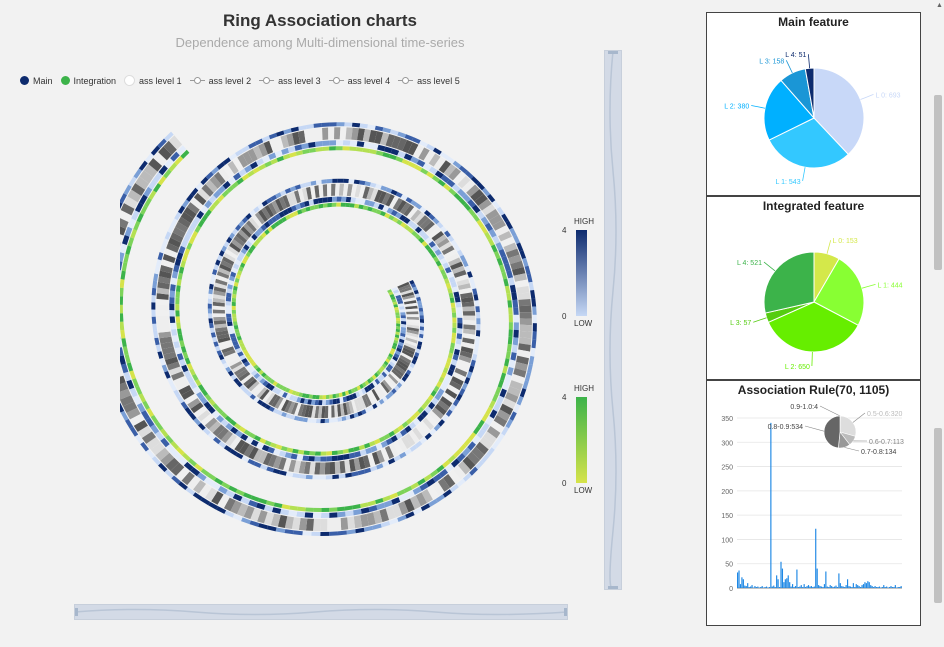 The image size is (944, 647). What do you see at coordinates (220, 81) in the screenshot?
I see `legend-item: ass level 2` at bounding box center [220, 81].